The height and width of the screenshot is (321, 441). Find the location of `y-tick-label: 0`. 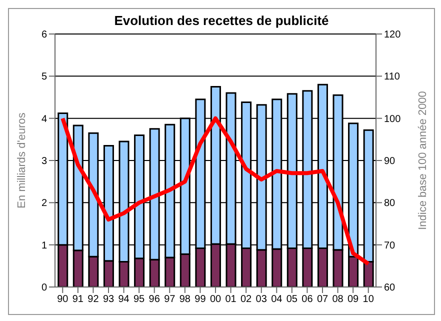

y-tick-label: 0 is located at coordinates (44, 288).